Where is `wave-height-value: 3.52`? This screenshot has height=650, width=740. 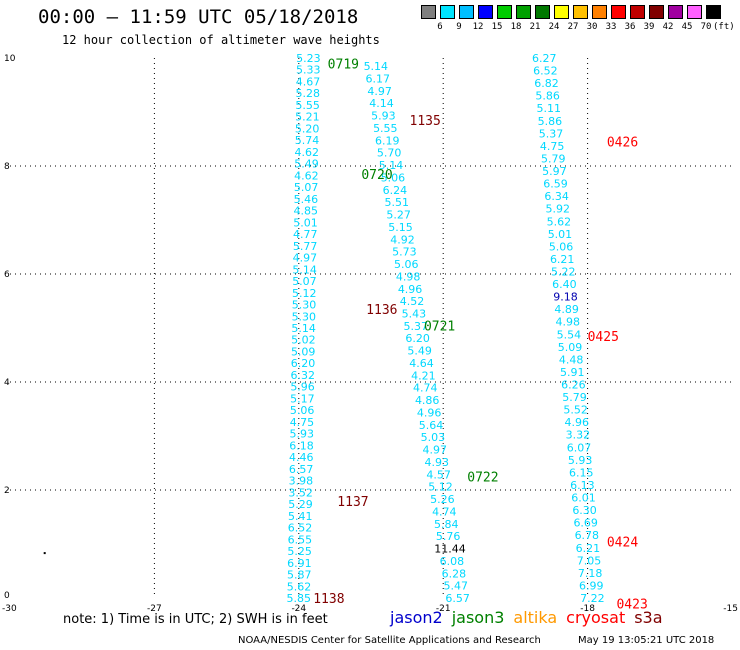
wave-height-value: 3.52 is located at coordinates (300, 492).